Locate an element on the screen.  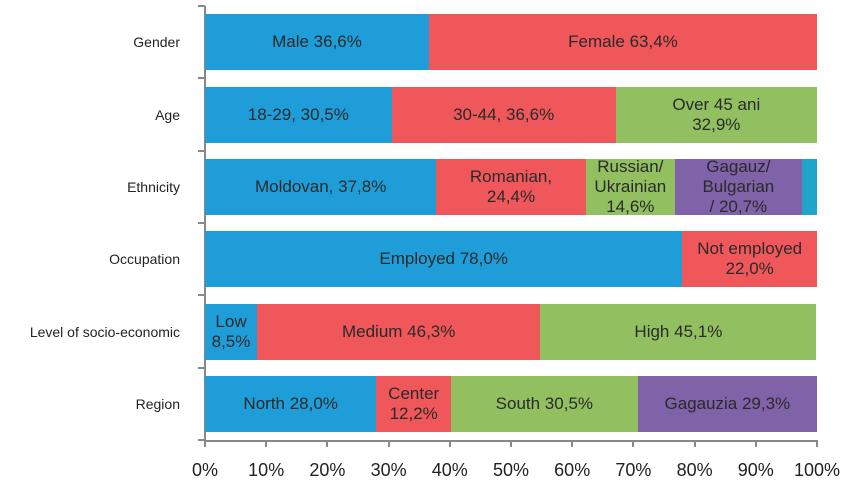
x-tick-label: 90% is located at coordinates (755, 470).